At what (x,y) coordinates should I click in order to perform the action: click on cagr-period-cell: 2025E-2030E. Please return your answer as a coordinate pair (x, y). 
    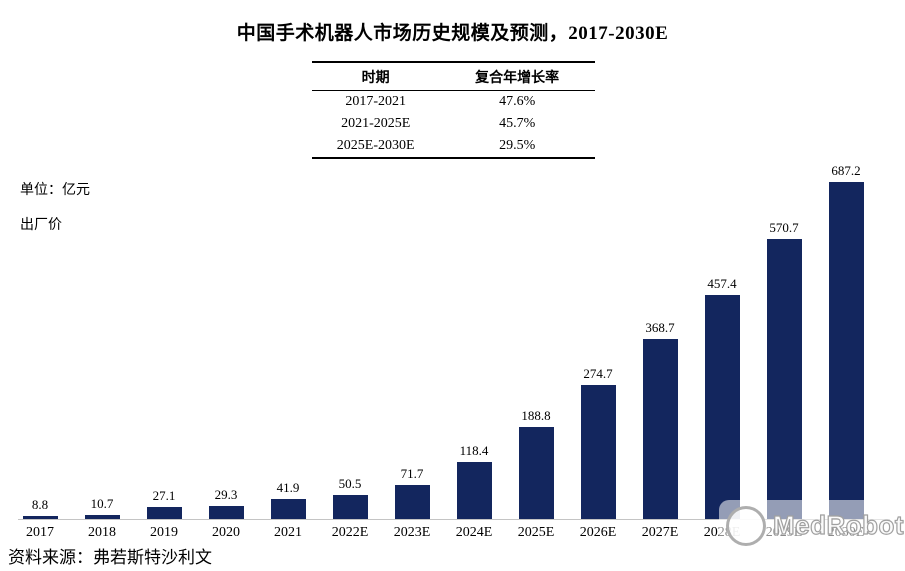
    Looking at the image, I should click on (375, 145).